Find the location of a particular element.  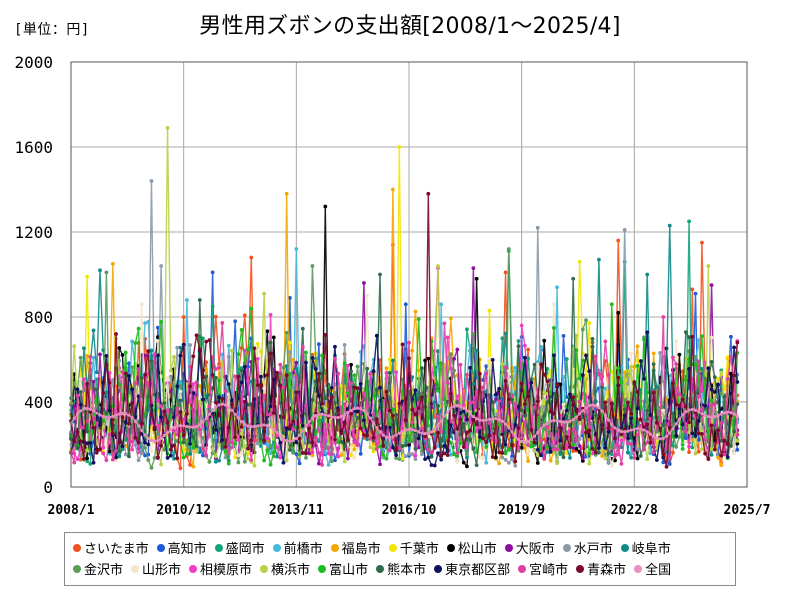

series-group is located at coordinates (404, 423).